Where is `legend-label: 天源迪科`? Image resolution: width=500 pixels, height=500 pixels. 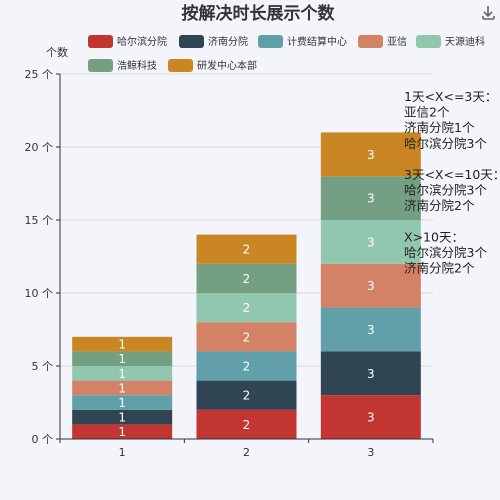
legend-label: 天源迪科 is located at coordinates (465, 41).